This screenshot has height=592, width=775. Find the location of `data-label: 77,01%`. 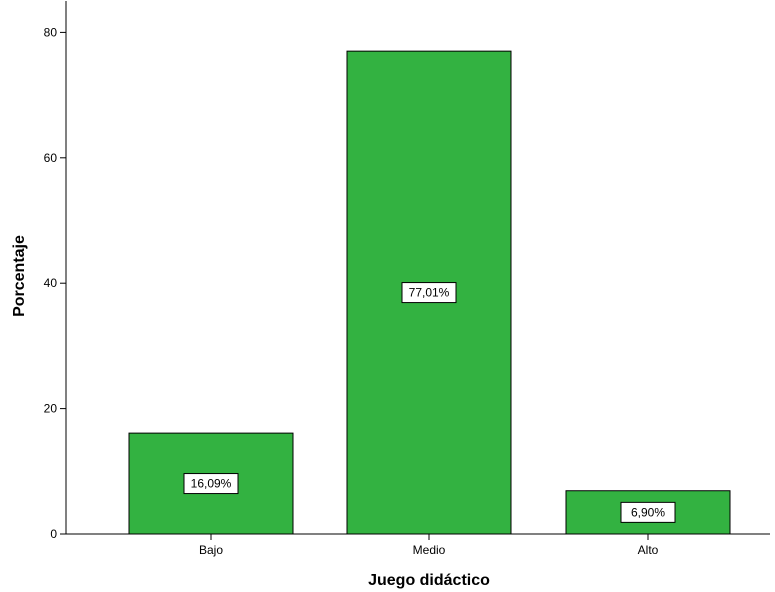

data-label: 77,01% is located at coordinates (429, 293).